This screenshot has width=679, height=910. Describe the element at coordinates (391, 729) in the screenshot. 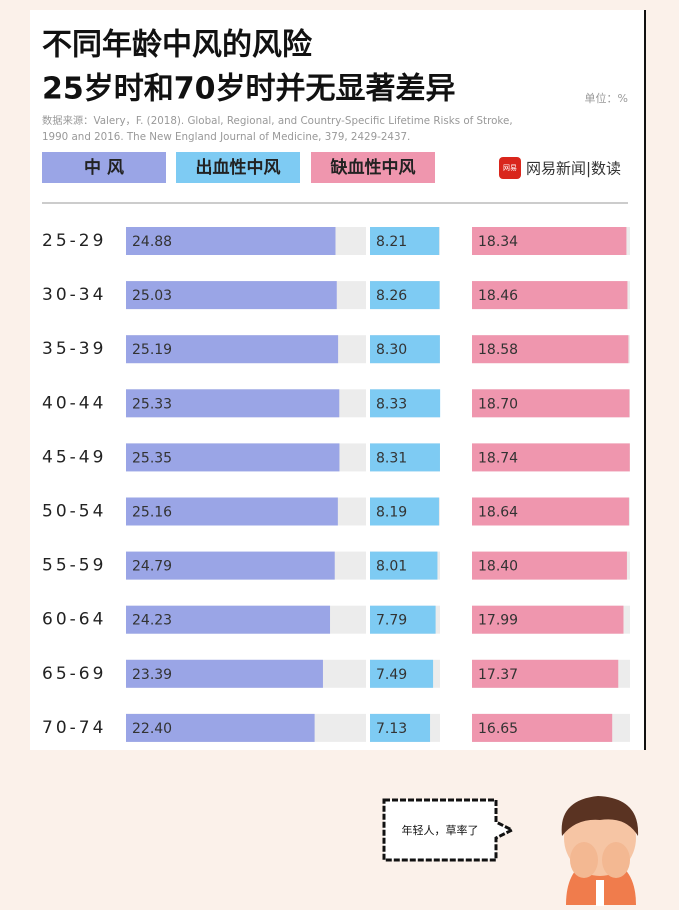

I see `value-label: 7.13` at that location.